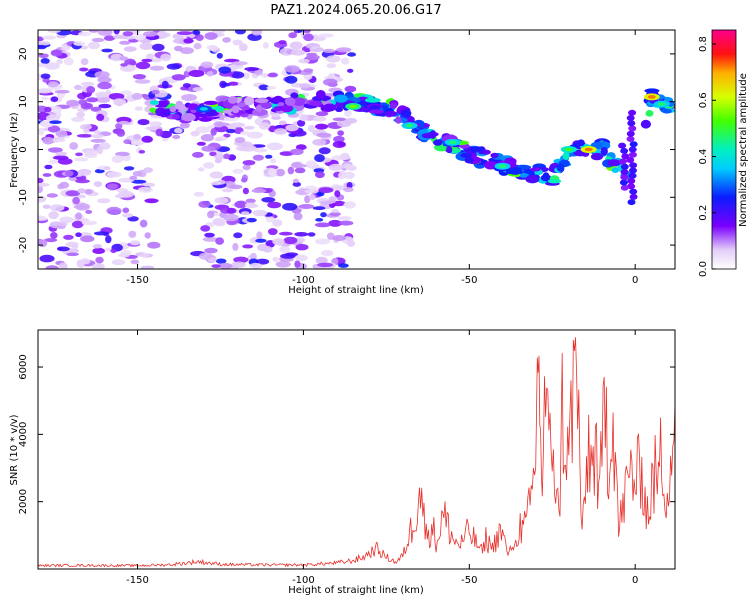 This screenshot has height=600, width=750. What do you see at coordinates (703, 269) in the screenshot?
I see `colorbar-tick-label: 0.0` at bounding box center [703, 269].